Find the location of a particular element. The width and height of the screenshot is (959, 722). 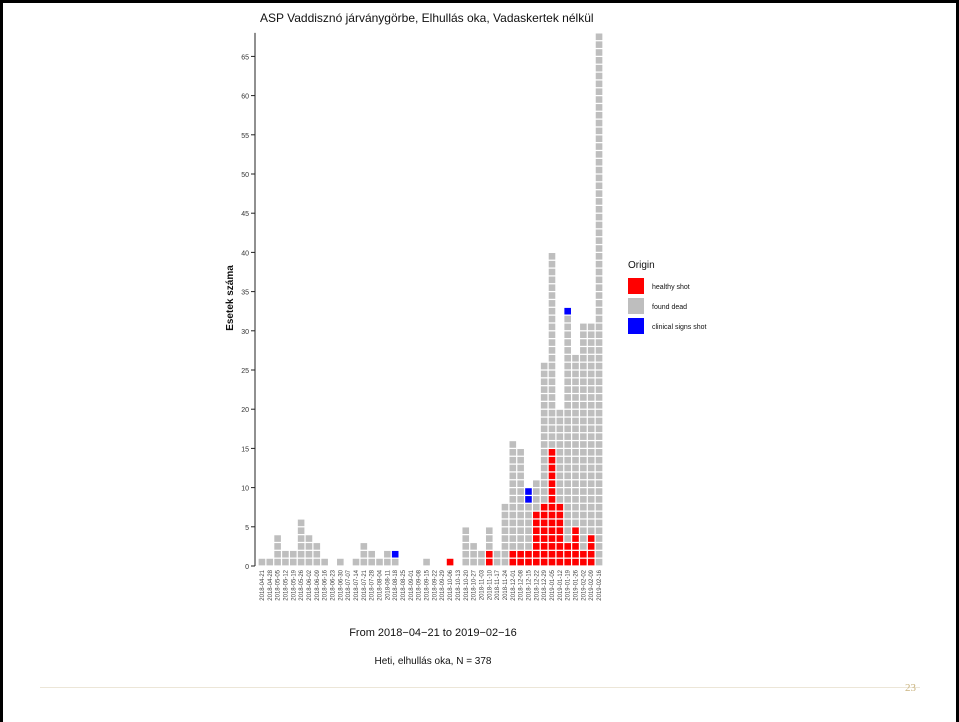

y-tick-label: 35 is located at coordinates (245, 293).